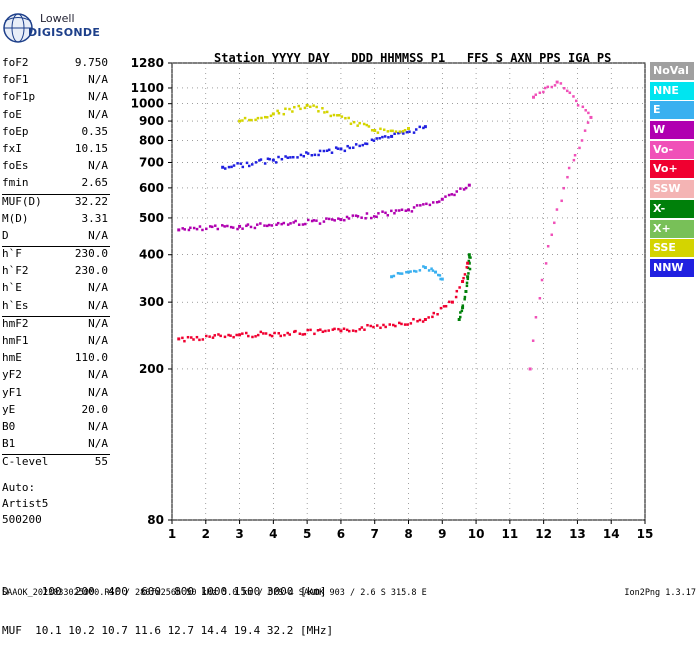 This screenshot has width=700, height=650. Describe the element at coordinates (672, 130) in the screenshot. I see `legend-item-w: W` at that location.